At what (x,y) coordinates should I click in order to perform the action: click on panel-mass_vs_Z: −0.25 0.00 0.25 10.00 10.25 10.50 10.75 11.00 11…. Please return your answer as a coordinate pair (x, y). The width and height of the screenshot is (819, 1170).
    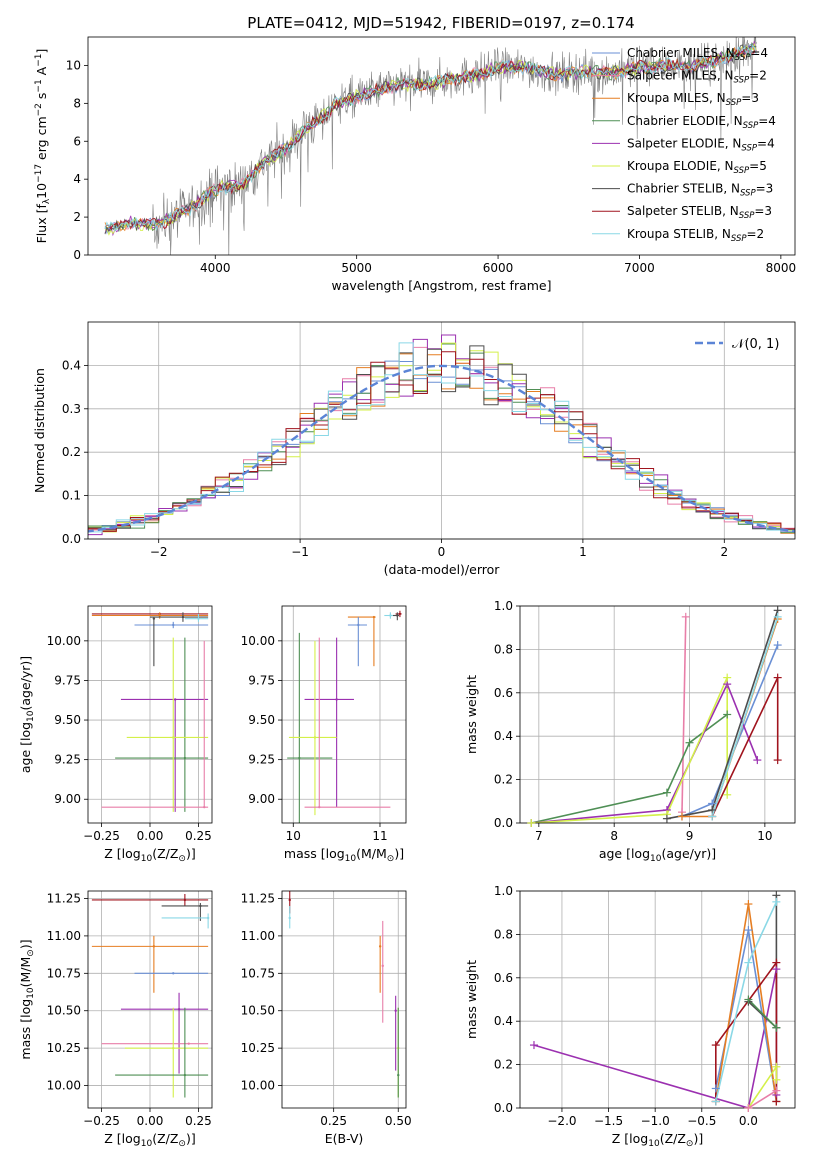
    Looking at the image, I should click on (115, 1019).